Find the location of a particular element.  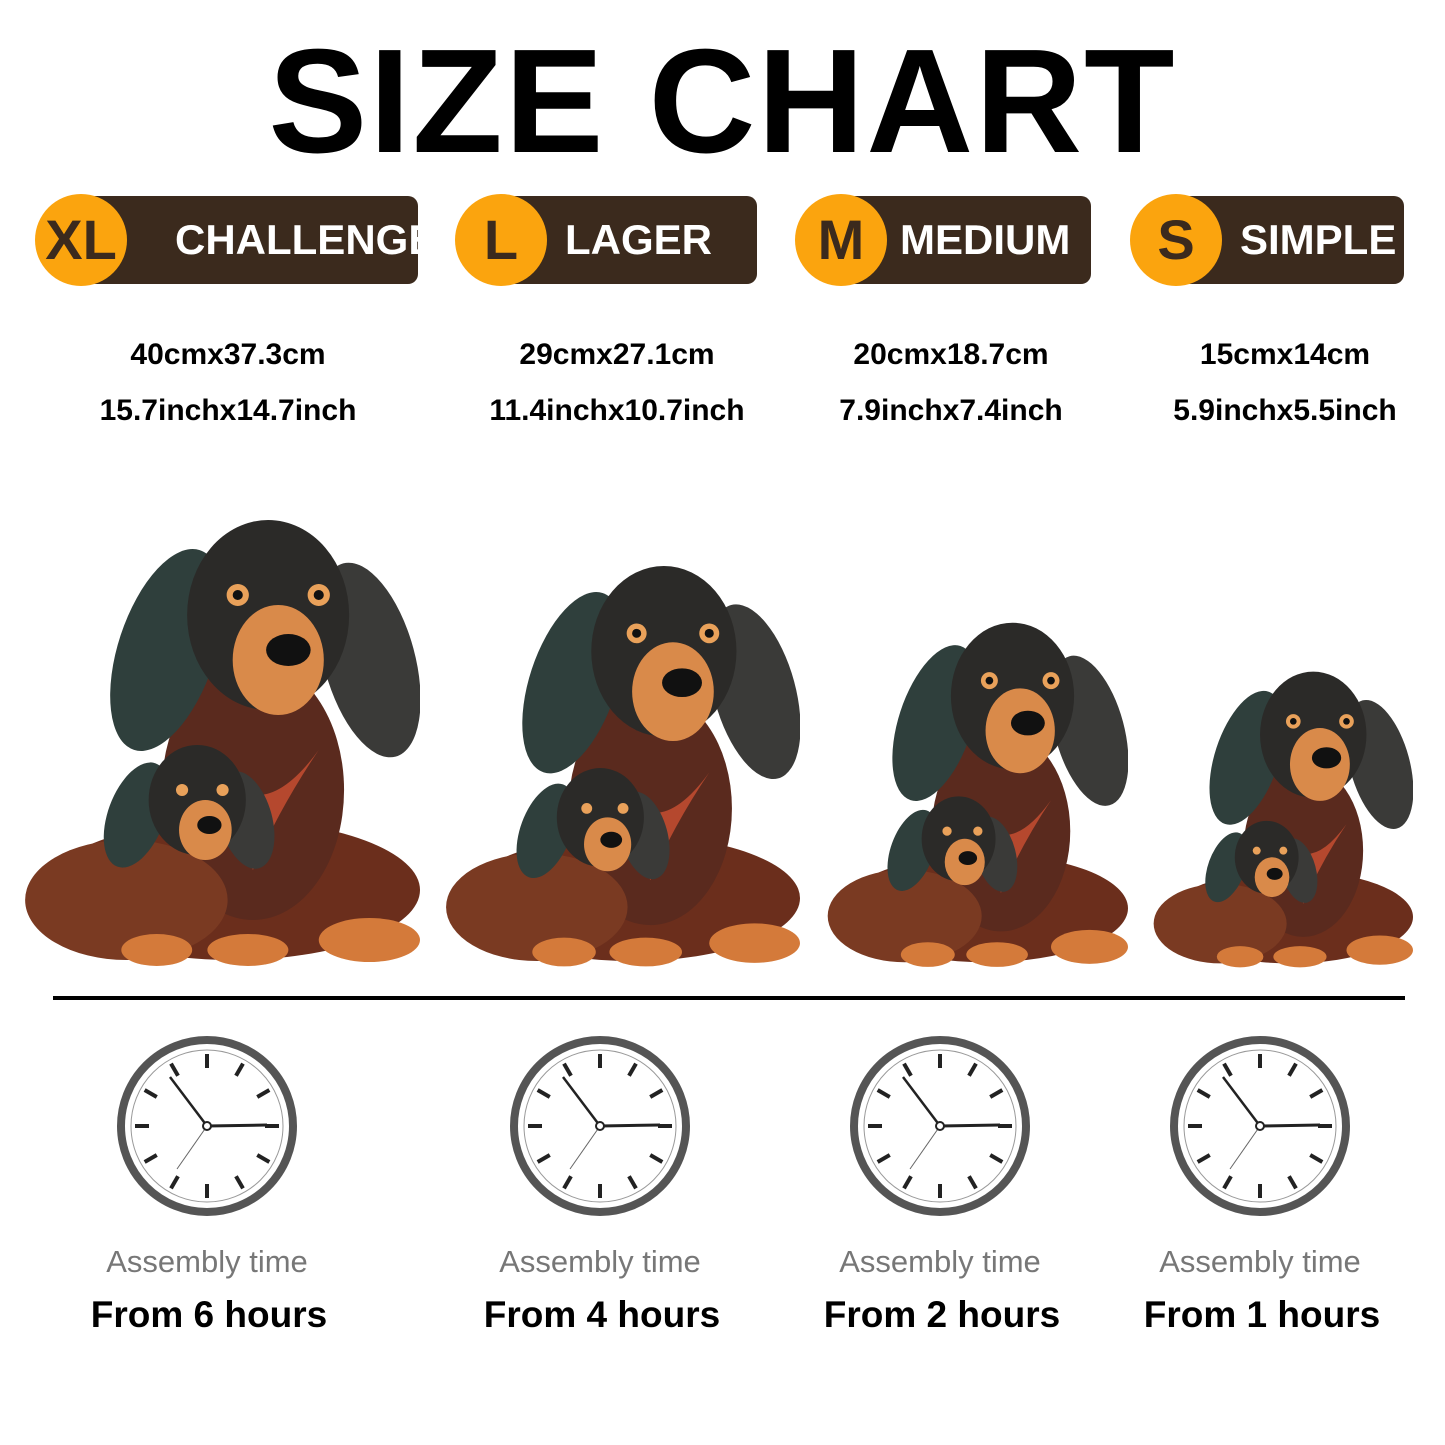

size-code: S is located at coordinates (1176, 240).